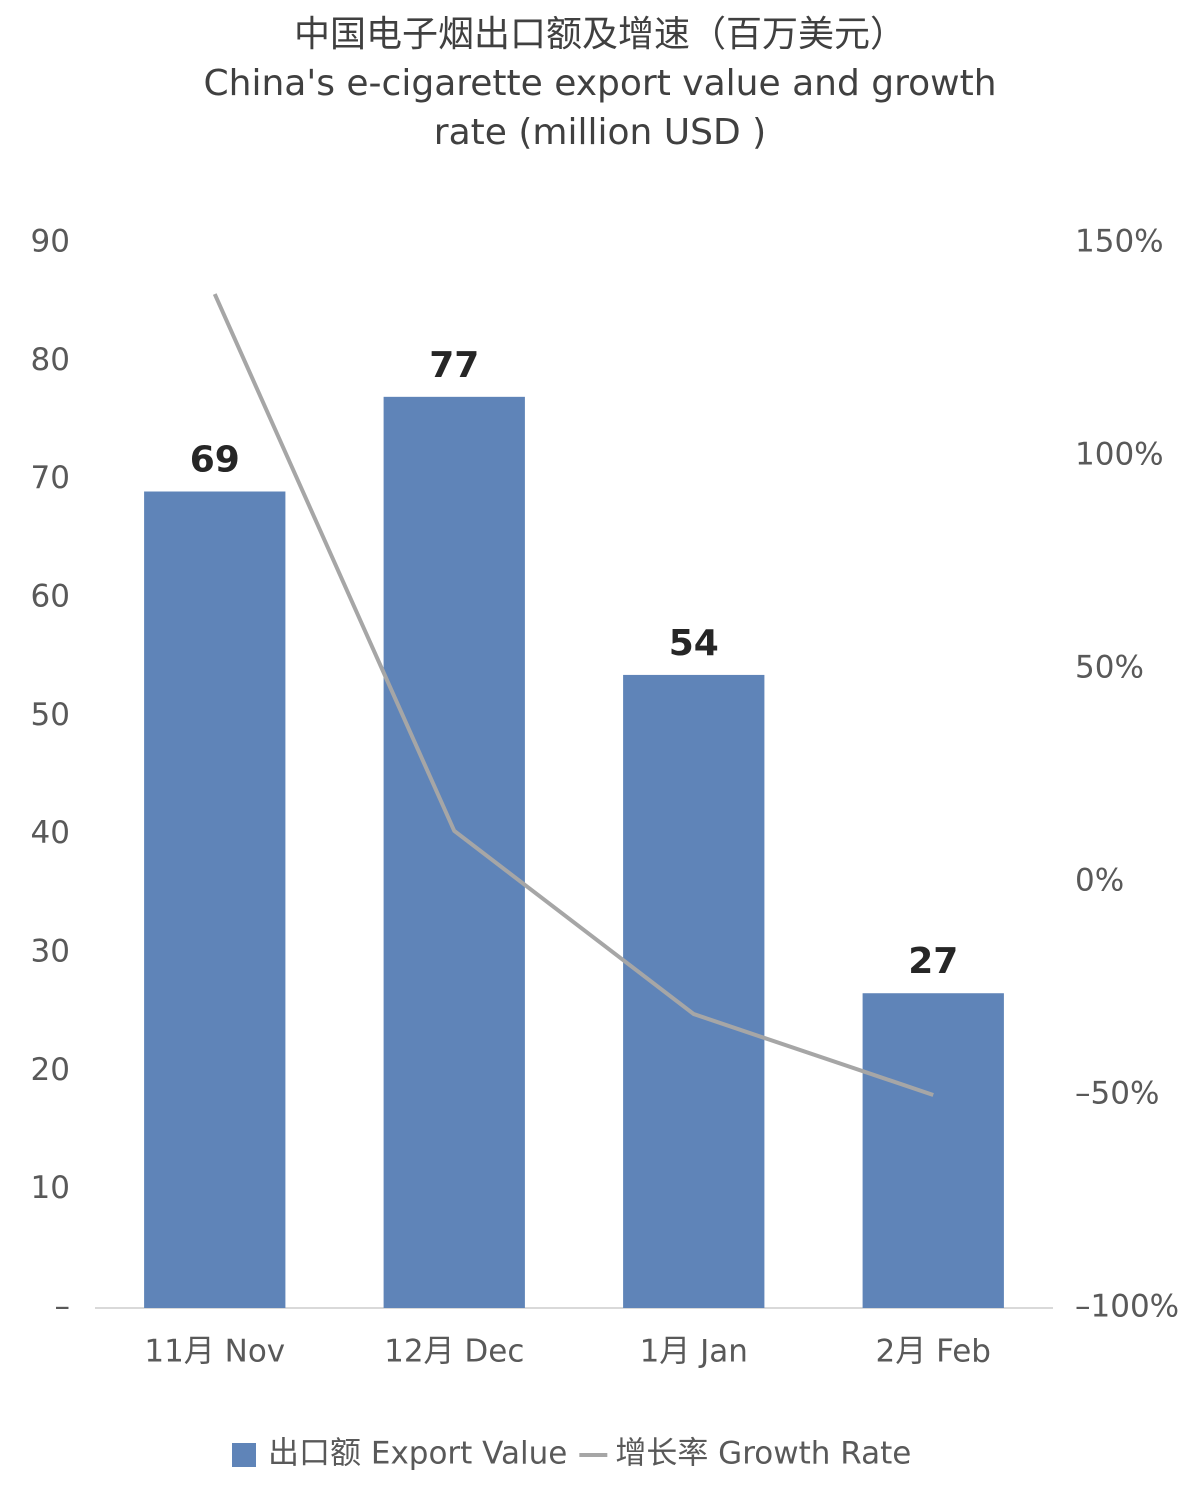  Describe the element at coordinates (50, 597) in the screenshot. I see `y-tick-label: 60` at that location.